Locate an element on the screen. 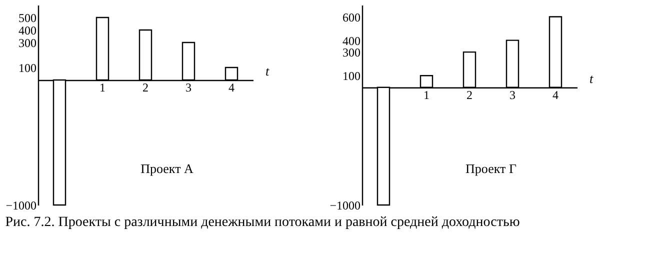 The image size is (645, 275). y-tick-label: 600 is located at coordinates (351, 17).